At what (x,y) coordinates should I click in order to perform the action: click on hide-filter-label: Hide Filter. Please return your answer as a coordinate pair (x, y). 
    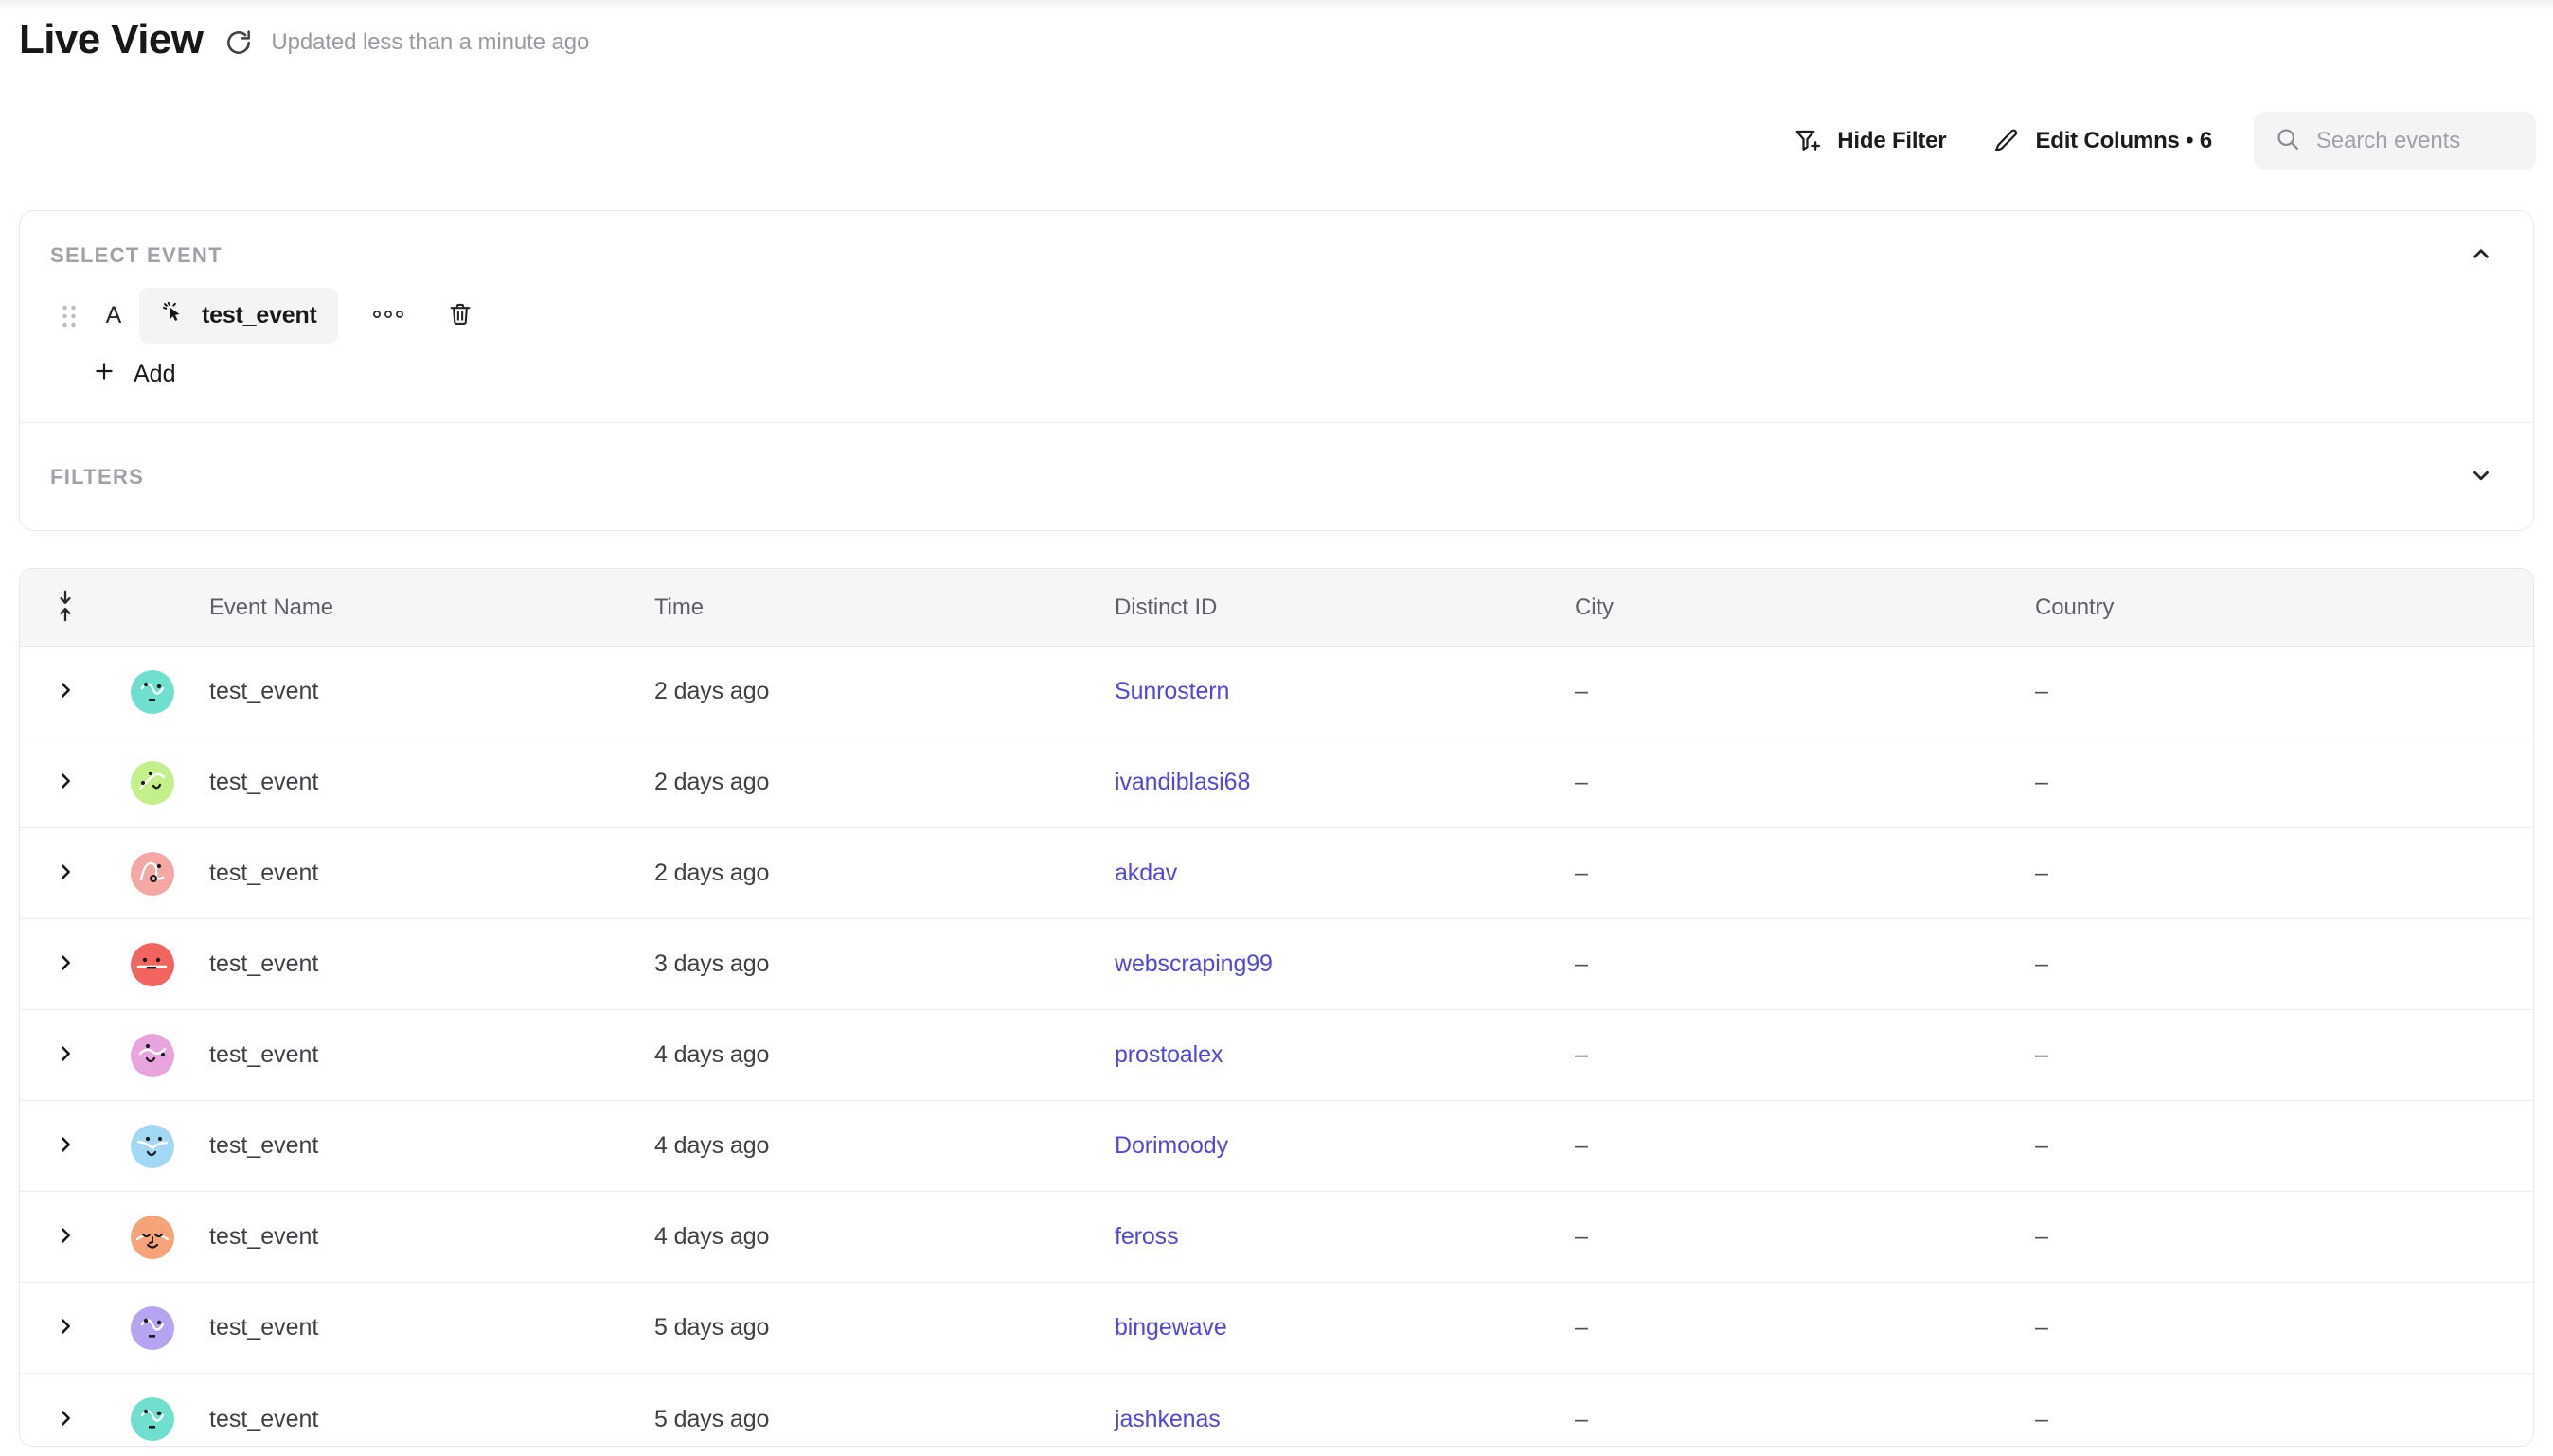
    Looking at the image, I should click on (1892, 140).